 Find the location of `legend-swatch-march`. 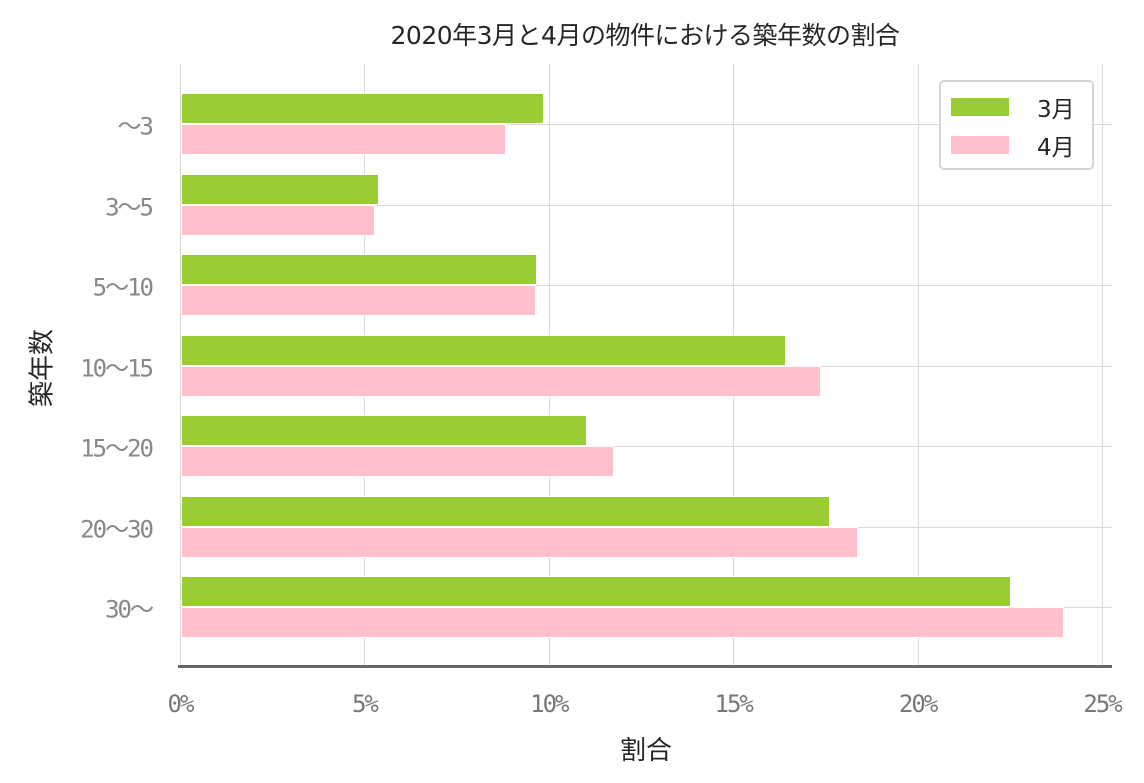

legend-swatch-march is located at coordinates (980, 107).